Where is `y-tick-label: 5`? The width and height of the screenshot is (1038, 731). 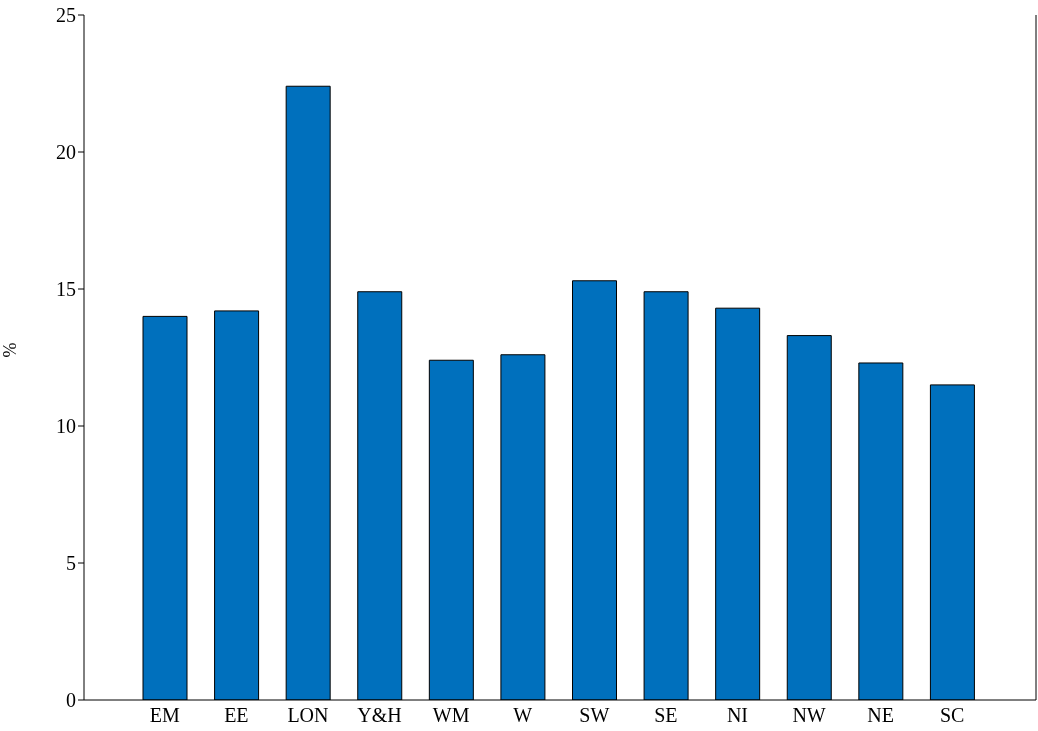 y-tick-label: 5 is located at coordinates (71, 563).